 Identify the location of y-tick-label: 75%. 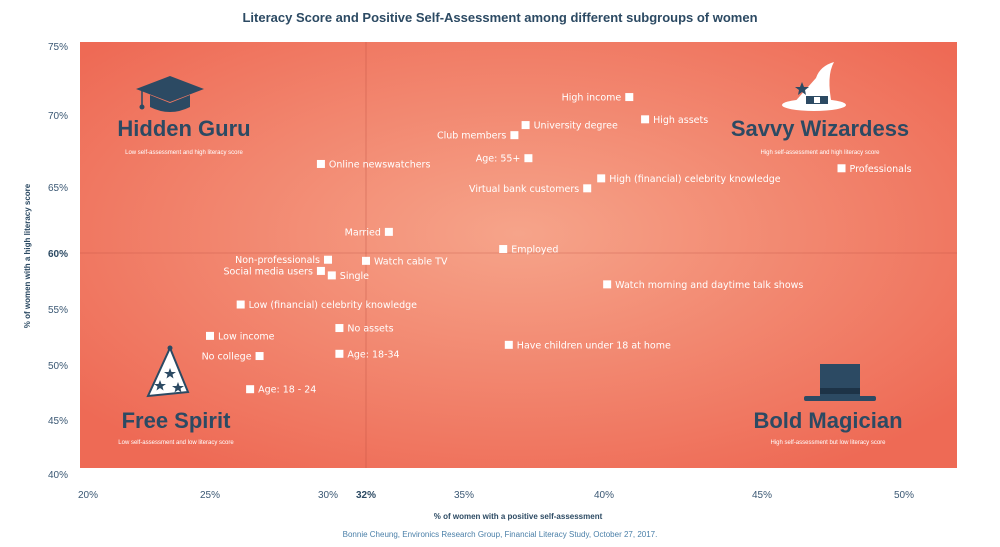
(58, 47).